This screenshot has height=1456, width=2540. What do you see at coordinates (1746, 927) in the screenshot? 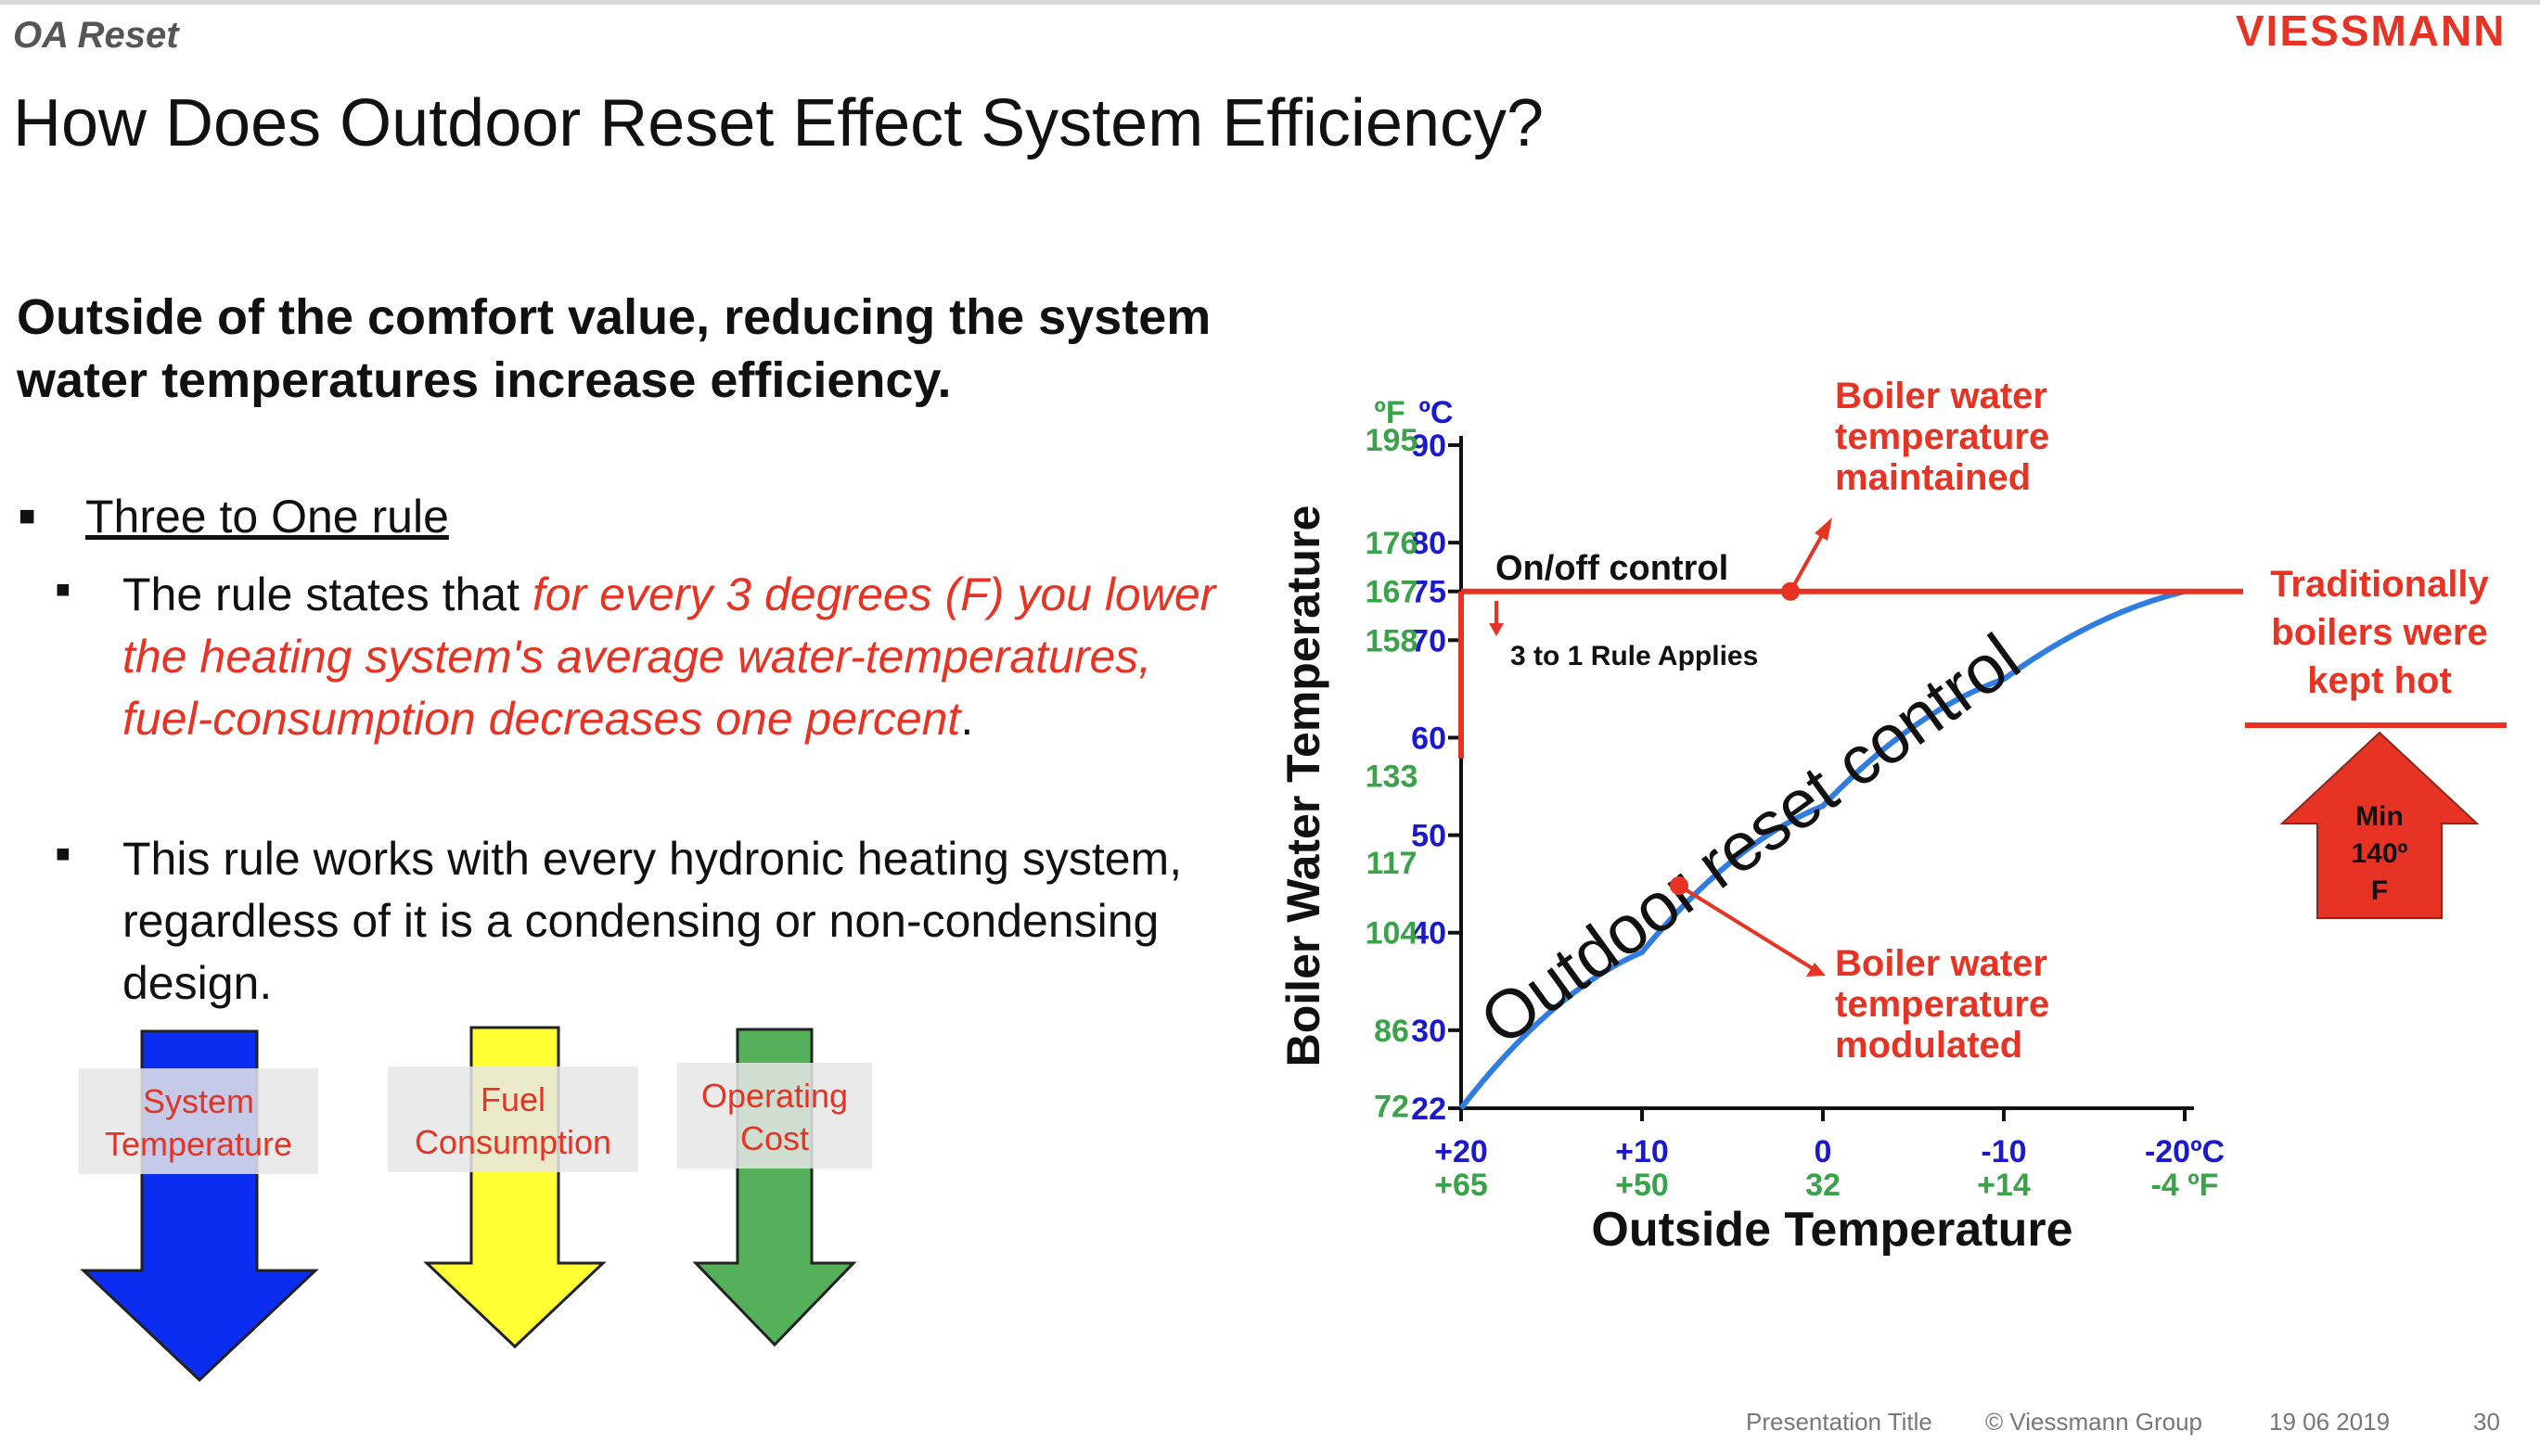
I see `modulated-arrow` at bounding box center [1746, 927].